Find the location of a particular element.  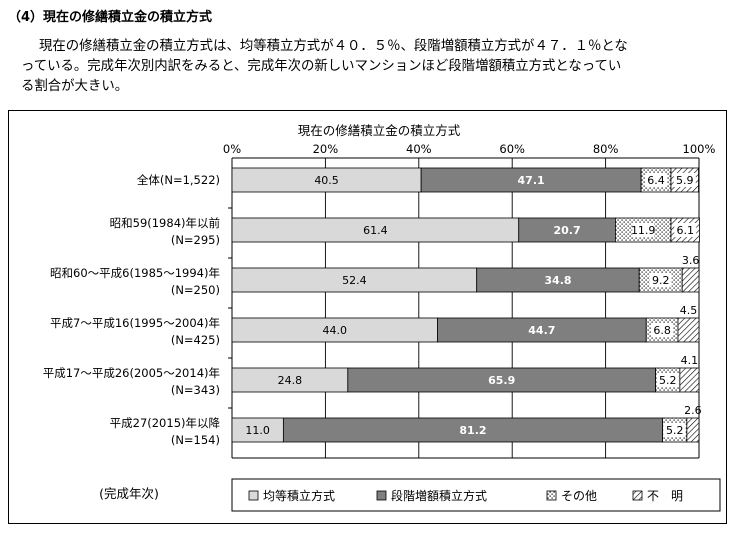

intro-line-3: る割合が大きい。 is located at coordinates (75, 86).